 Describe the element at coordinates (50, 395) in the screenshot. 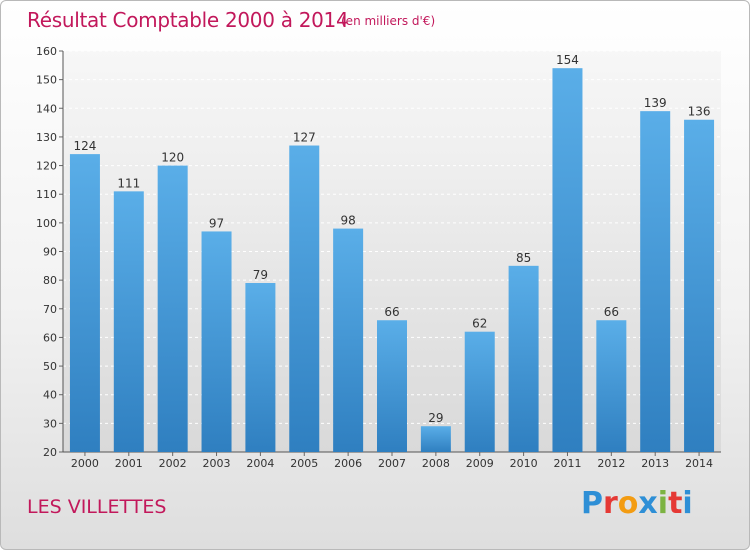

I see `y-tick-label: 40` at that location.